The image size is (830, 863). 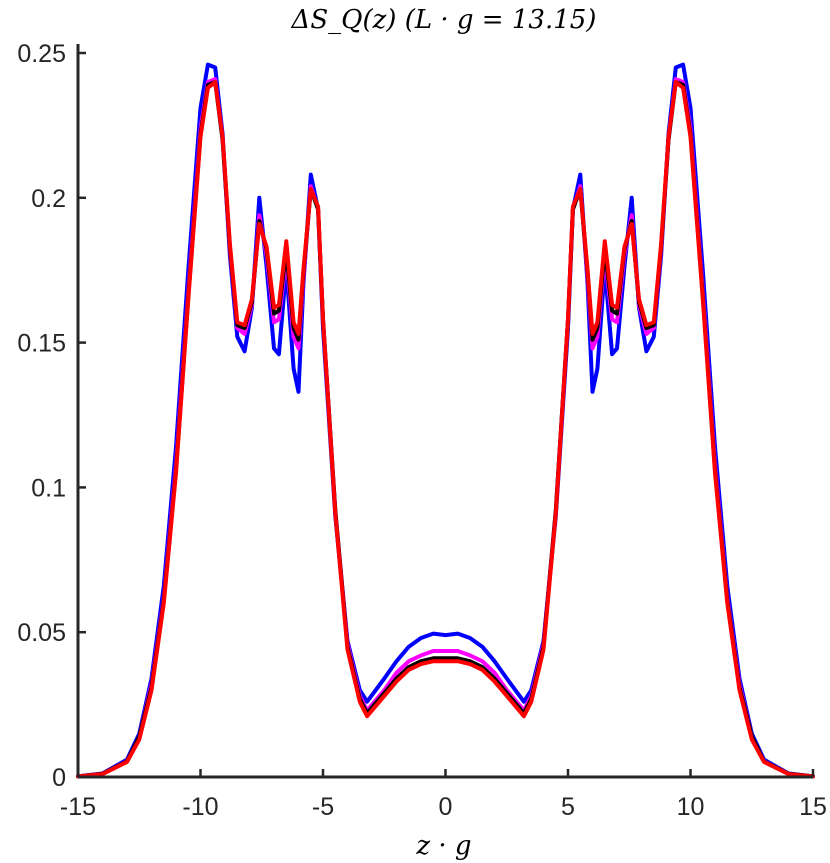 I want to click on x-tick-label: -10, so click(x=200, y=807).